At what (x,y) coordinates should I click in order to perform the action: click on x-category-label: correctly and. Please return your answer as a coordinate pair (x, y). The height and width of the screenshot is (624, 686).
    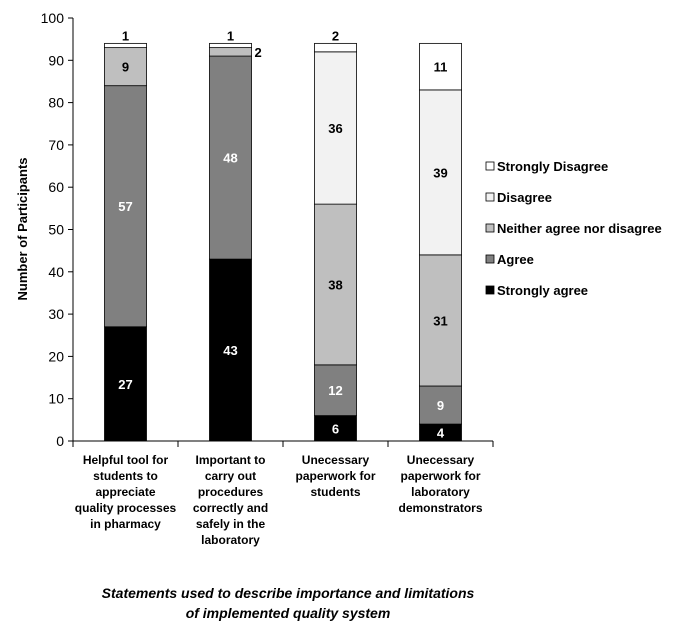
    Looking at the image, I should click on (230, 508).